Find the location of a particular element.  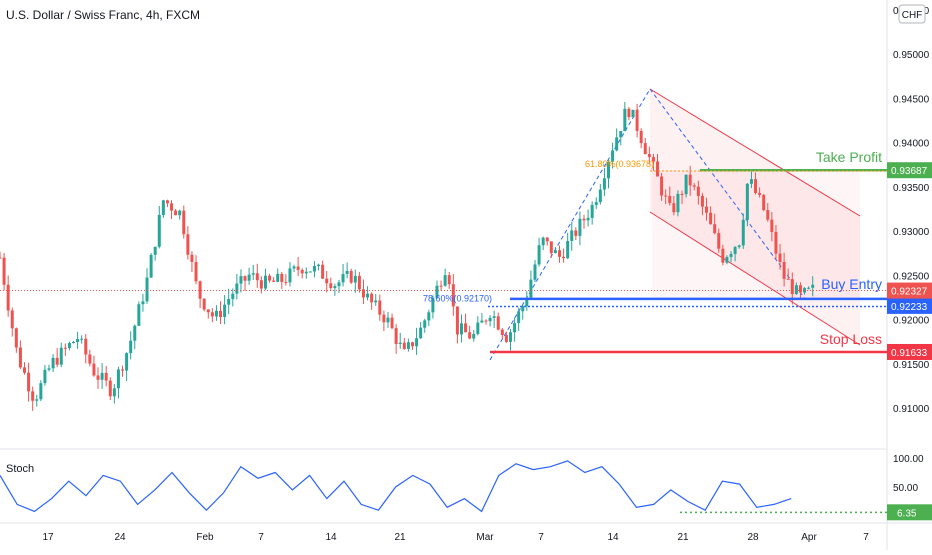

buy-entry-tag-text: 0.92233 is located at coordinates (909, 307).